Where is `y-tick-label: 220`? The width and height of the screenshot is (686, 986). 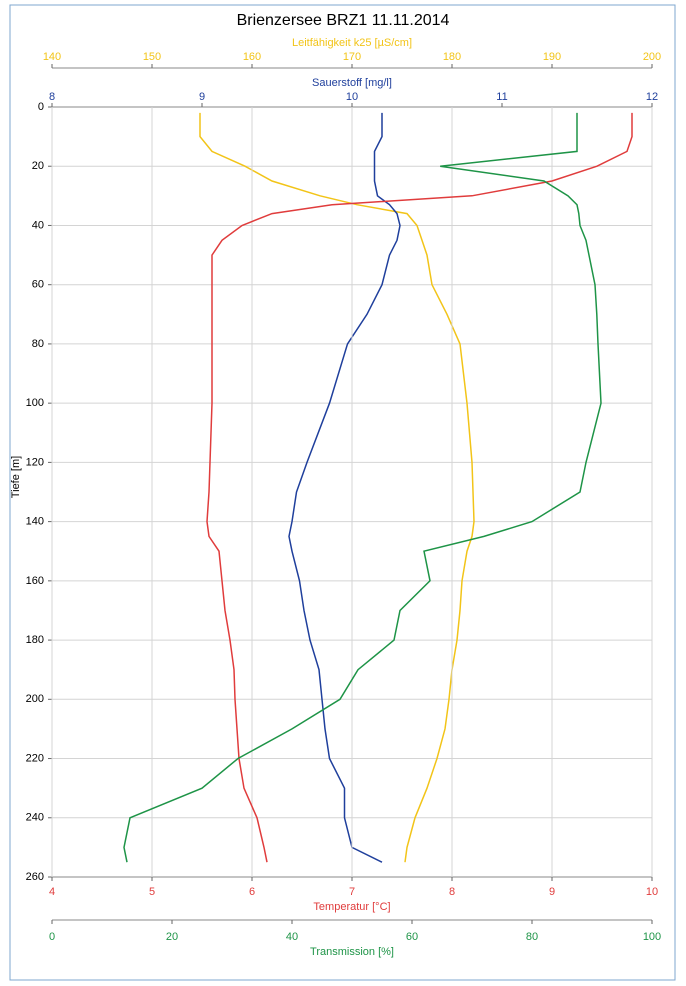
y-tick-label: 220 is located at coordinates (35, 758).